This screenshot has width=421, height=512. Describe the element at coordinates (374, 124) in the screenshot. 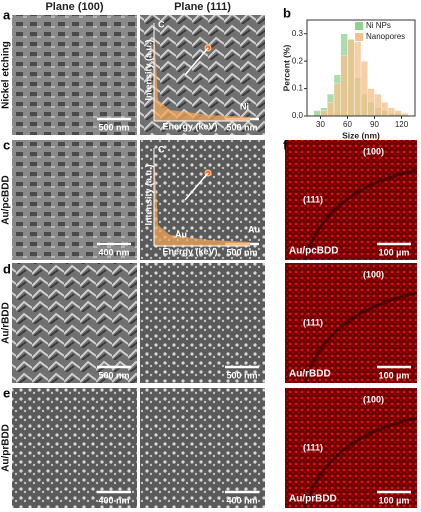

I see `x-tick-label: 90` at that location.